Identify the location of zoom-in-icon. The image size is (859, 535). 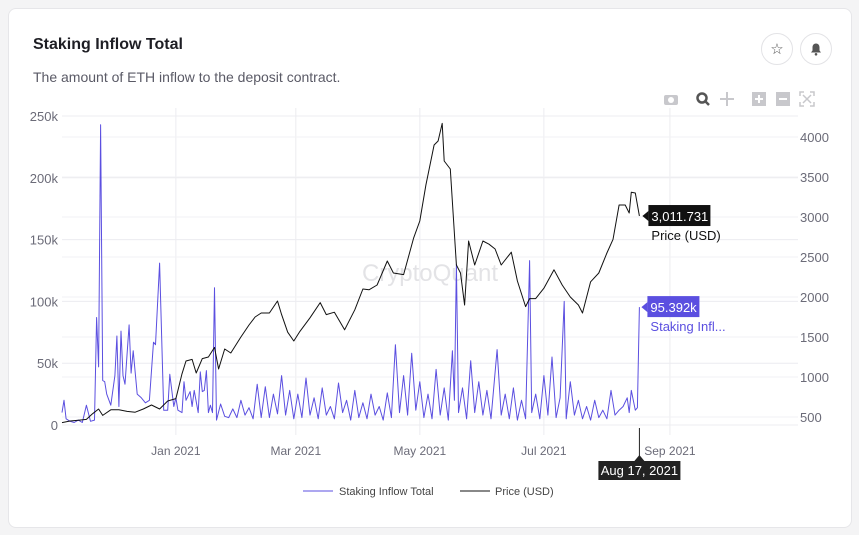
(759, 99).